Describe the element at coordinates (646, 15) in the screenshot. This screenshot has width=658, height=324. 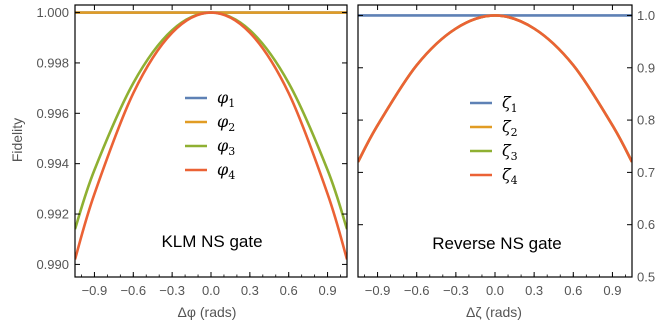
I see `y-tick-label: 1.0` at that location.